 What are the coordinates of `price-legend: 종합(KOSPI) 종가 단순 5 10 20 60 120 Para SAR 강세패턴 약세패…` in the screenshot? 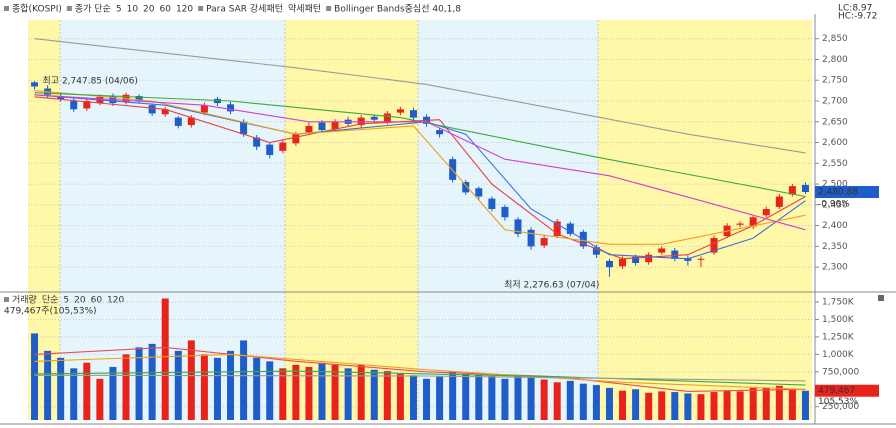 It's located at (232, 9).